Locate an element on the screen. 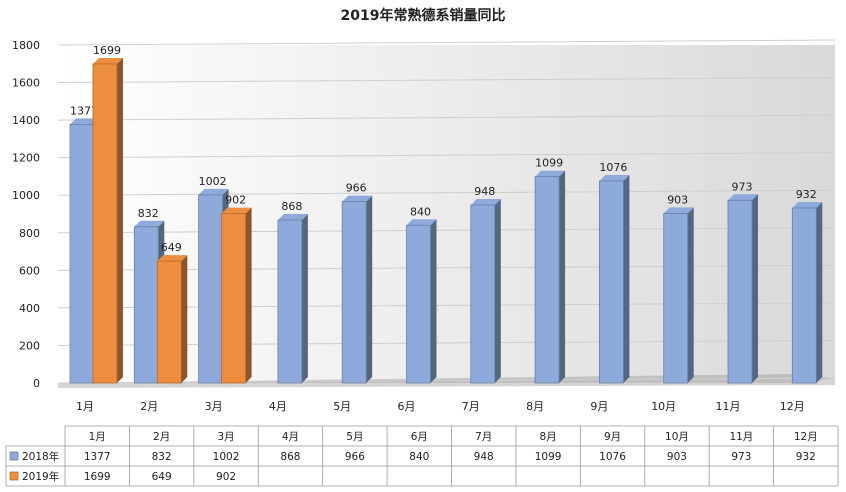 The height and width of the screenshot is (492, 846). data-label: 948 is located at coordinates (484, 191).